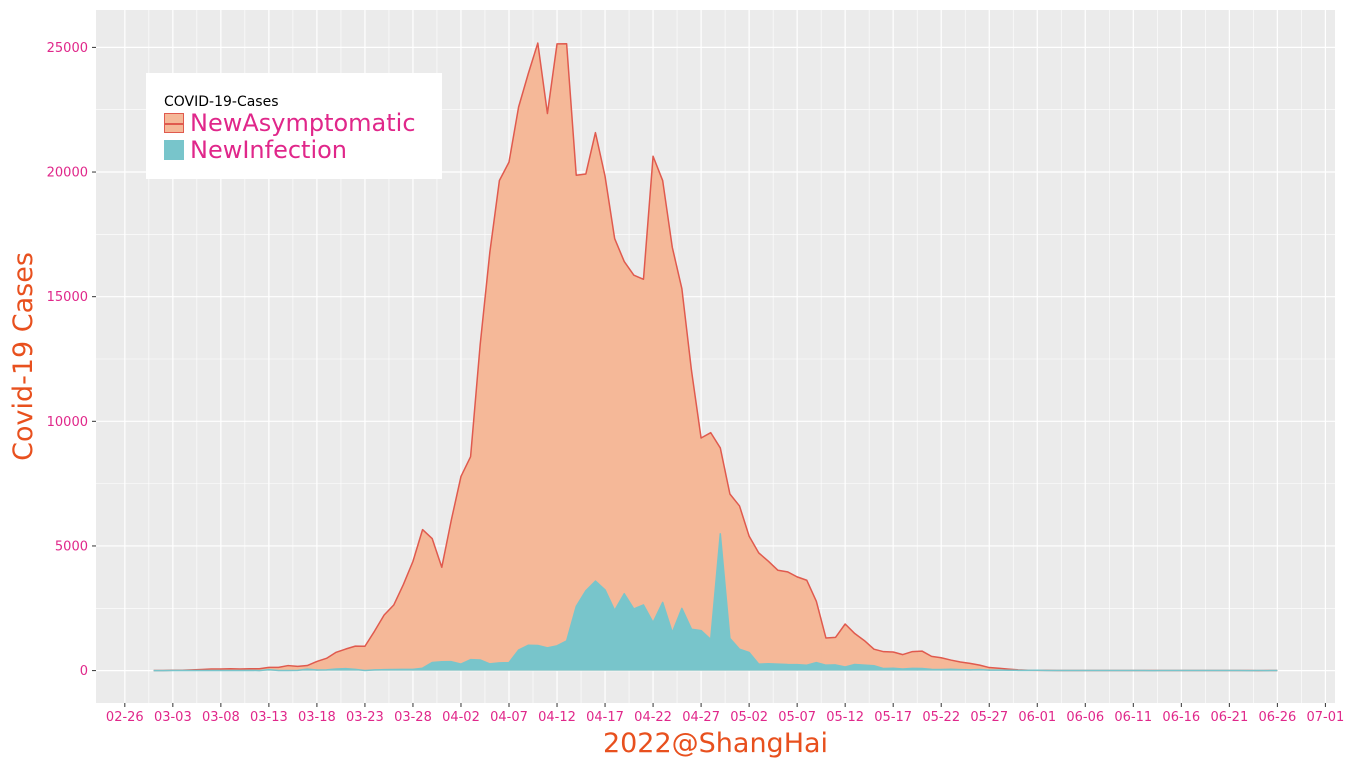 The width and height of the screenshot is (1356, 767). I want to click on x-axis-title: 2022@ShangHai, so click(715, 743).